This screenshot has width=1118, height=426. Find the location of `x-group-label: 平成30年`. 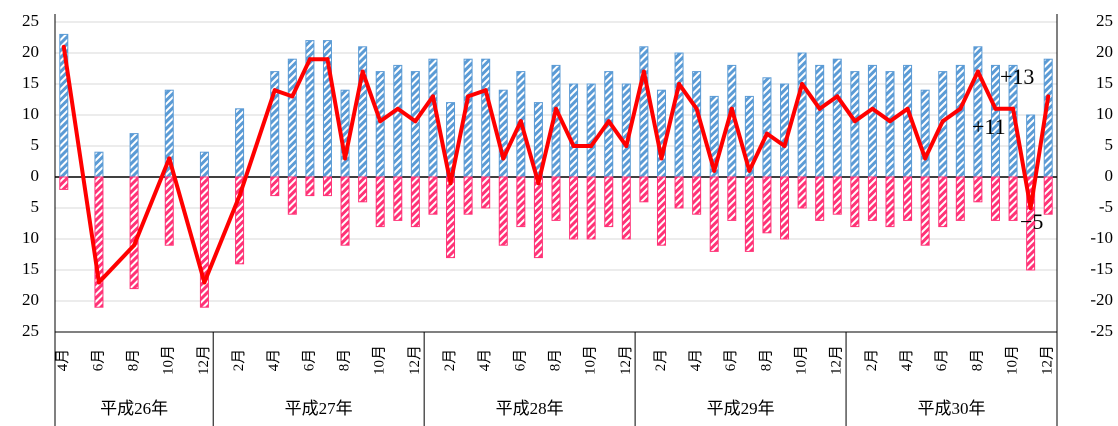

x-group-label: 平成30年 is located at coordinates (952, 408).